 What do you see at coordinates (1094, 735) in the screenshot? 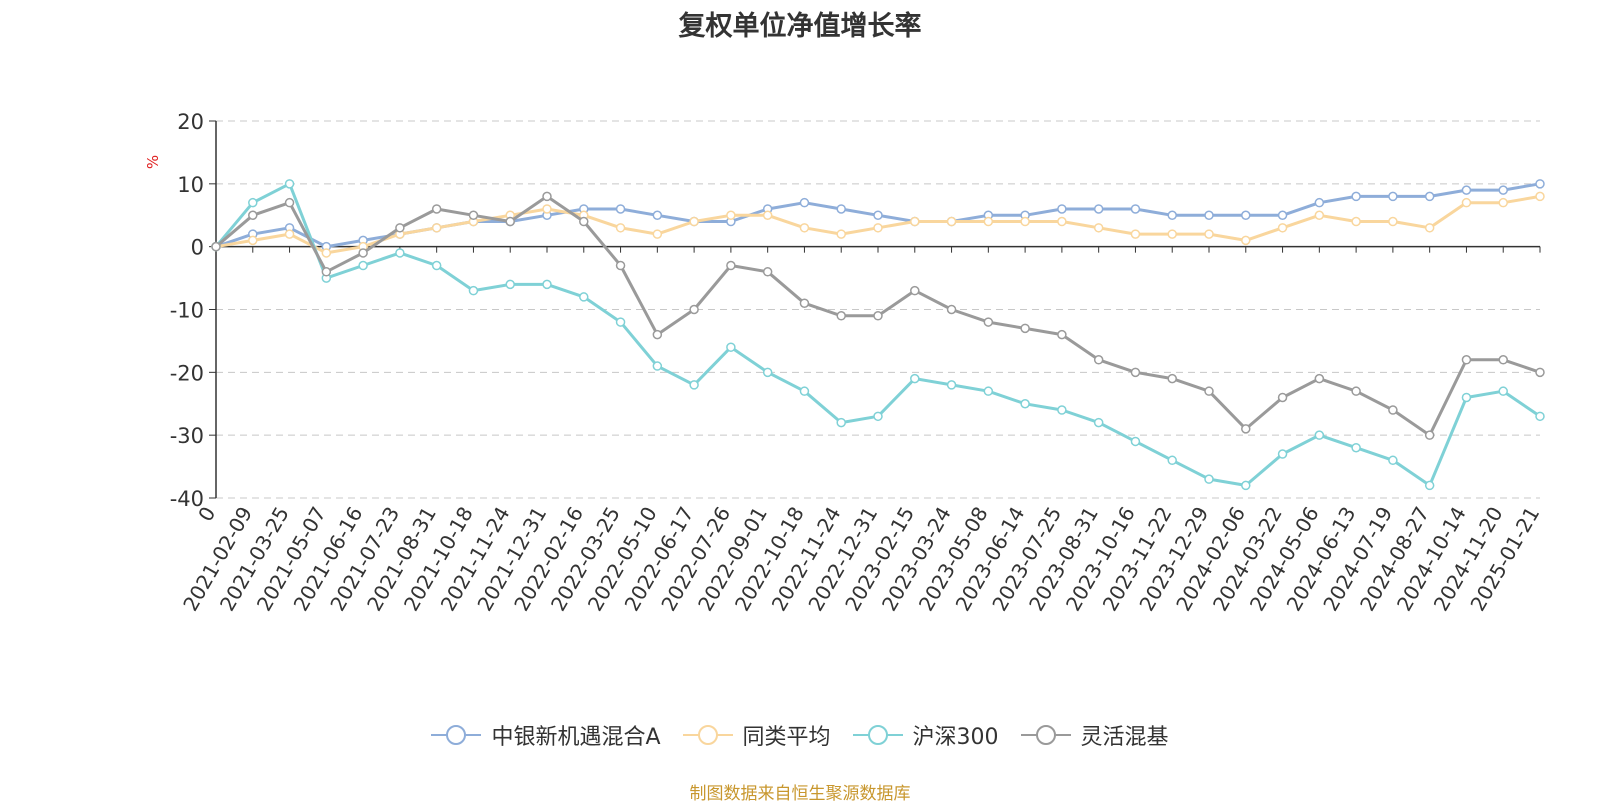
I see `legend-item: 灵活混基` at bounding box center [1094, 735].